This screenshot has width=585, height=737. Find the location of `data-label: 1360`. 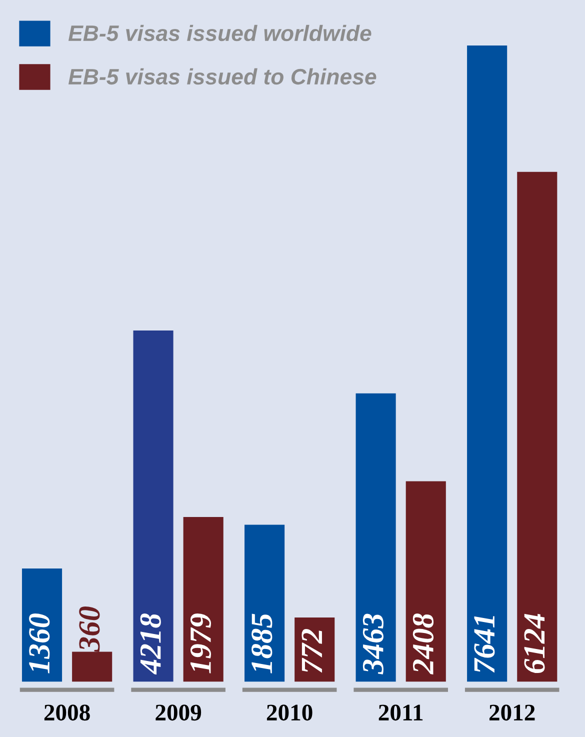

data-label: 1360 is located at coordinates (39, 644).